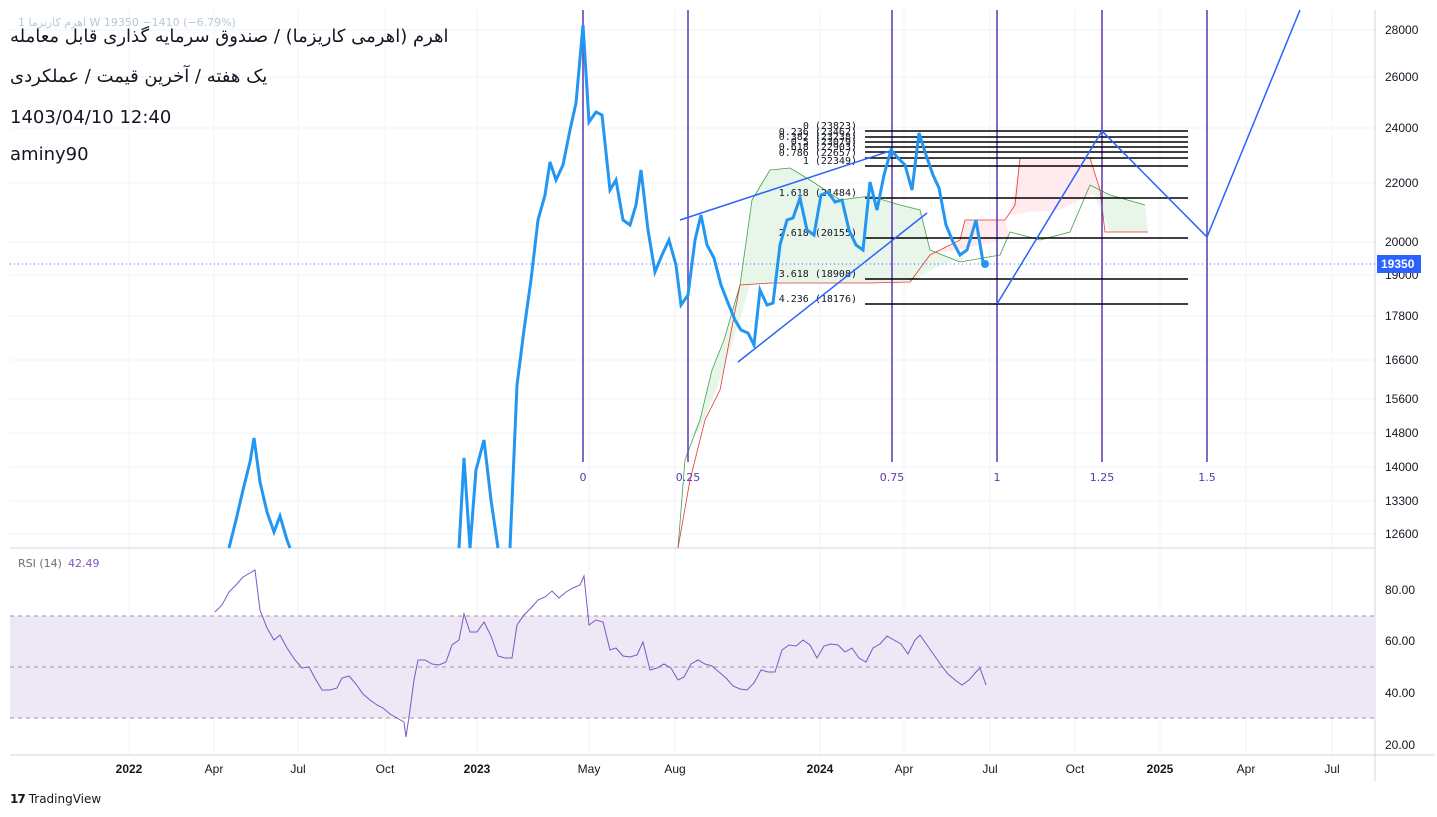 The height and width of the screenshot is (817, 1437). What do you see at coordinates (1402, 433) in the screenshot?
I see `price-tick-label: 14800` at bounding box center [1402, 433].